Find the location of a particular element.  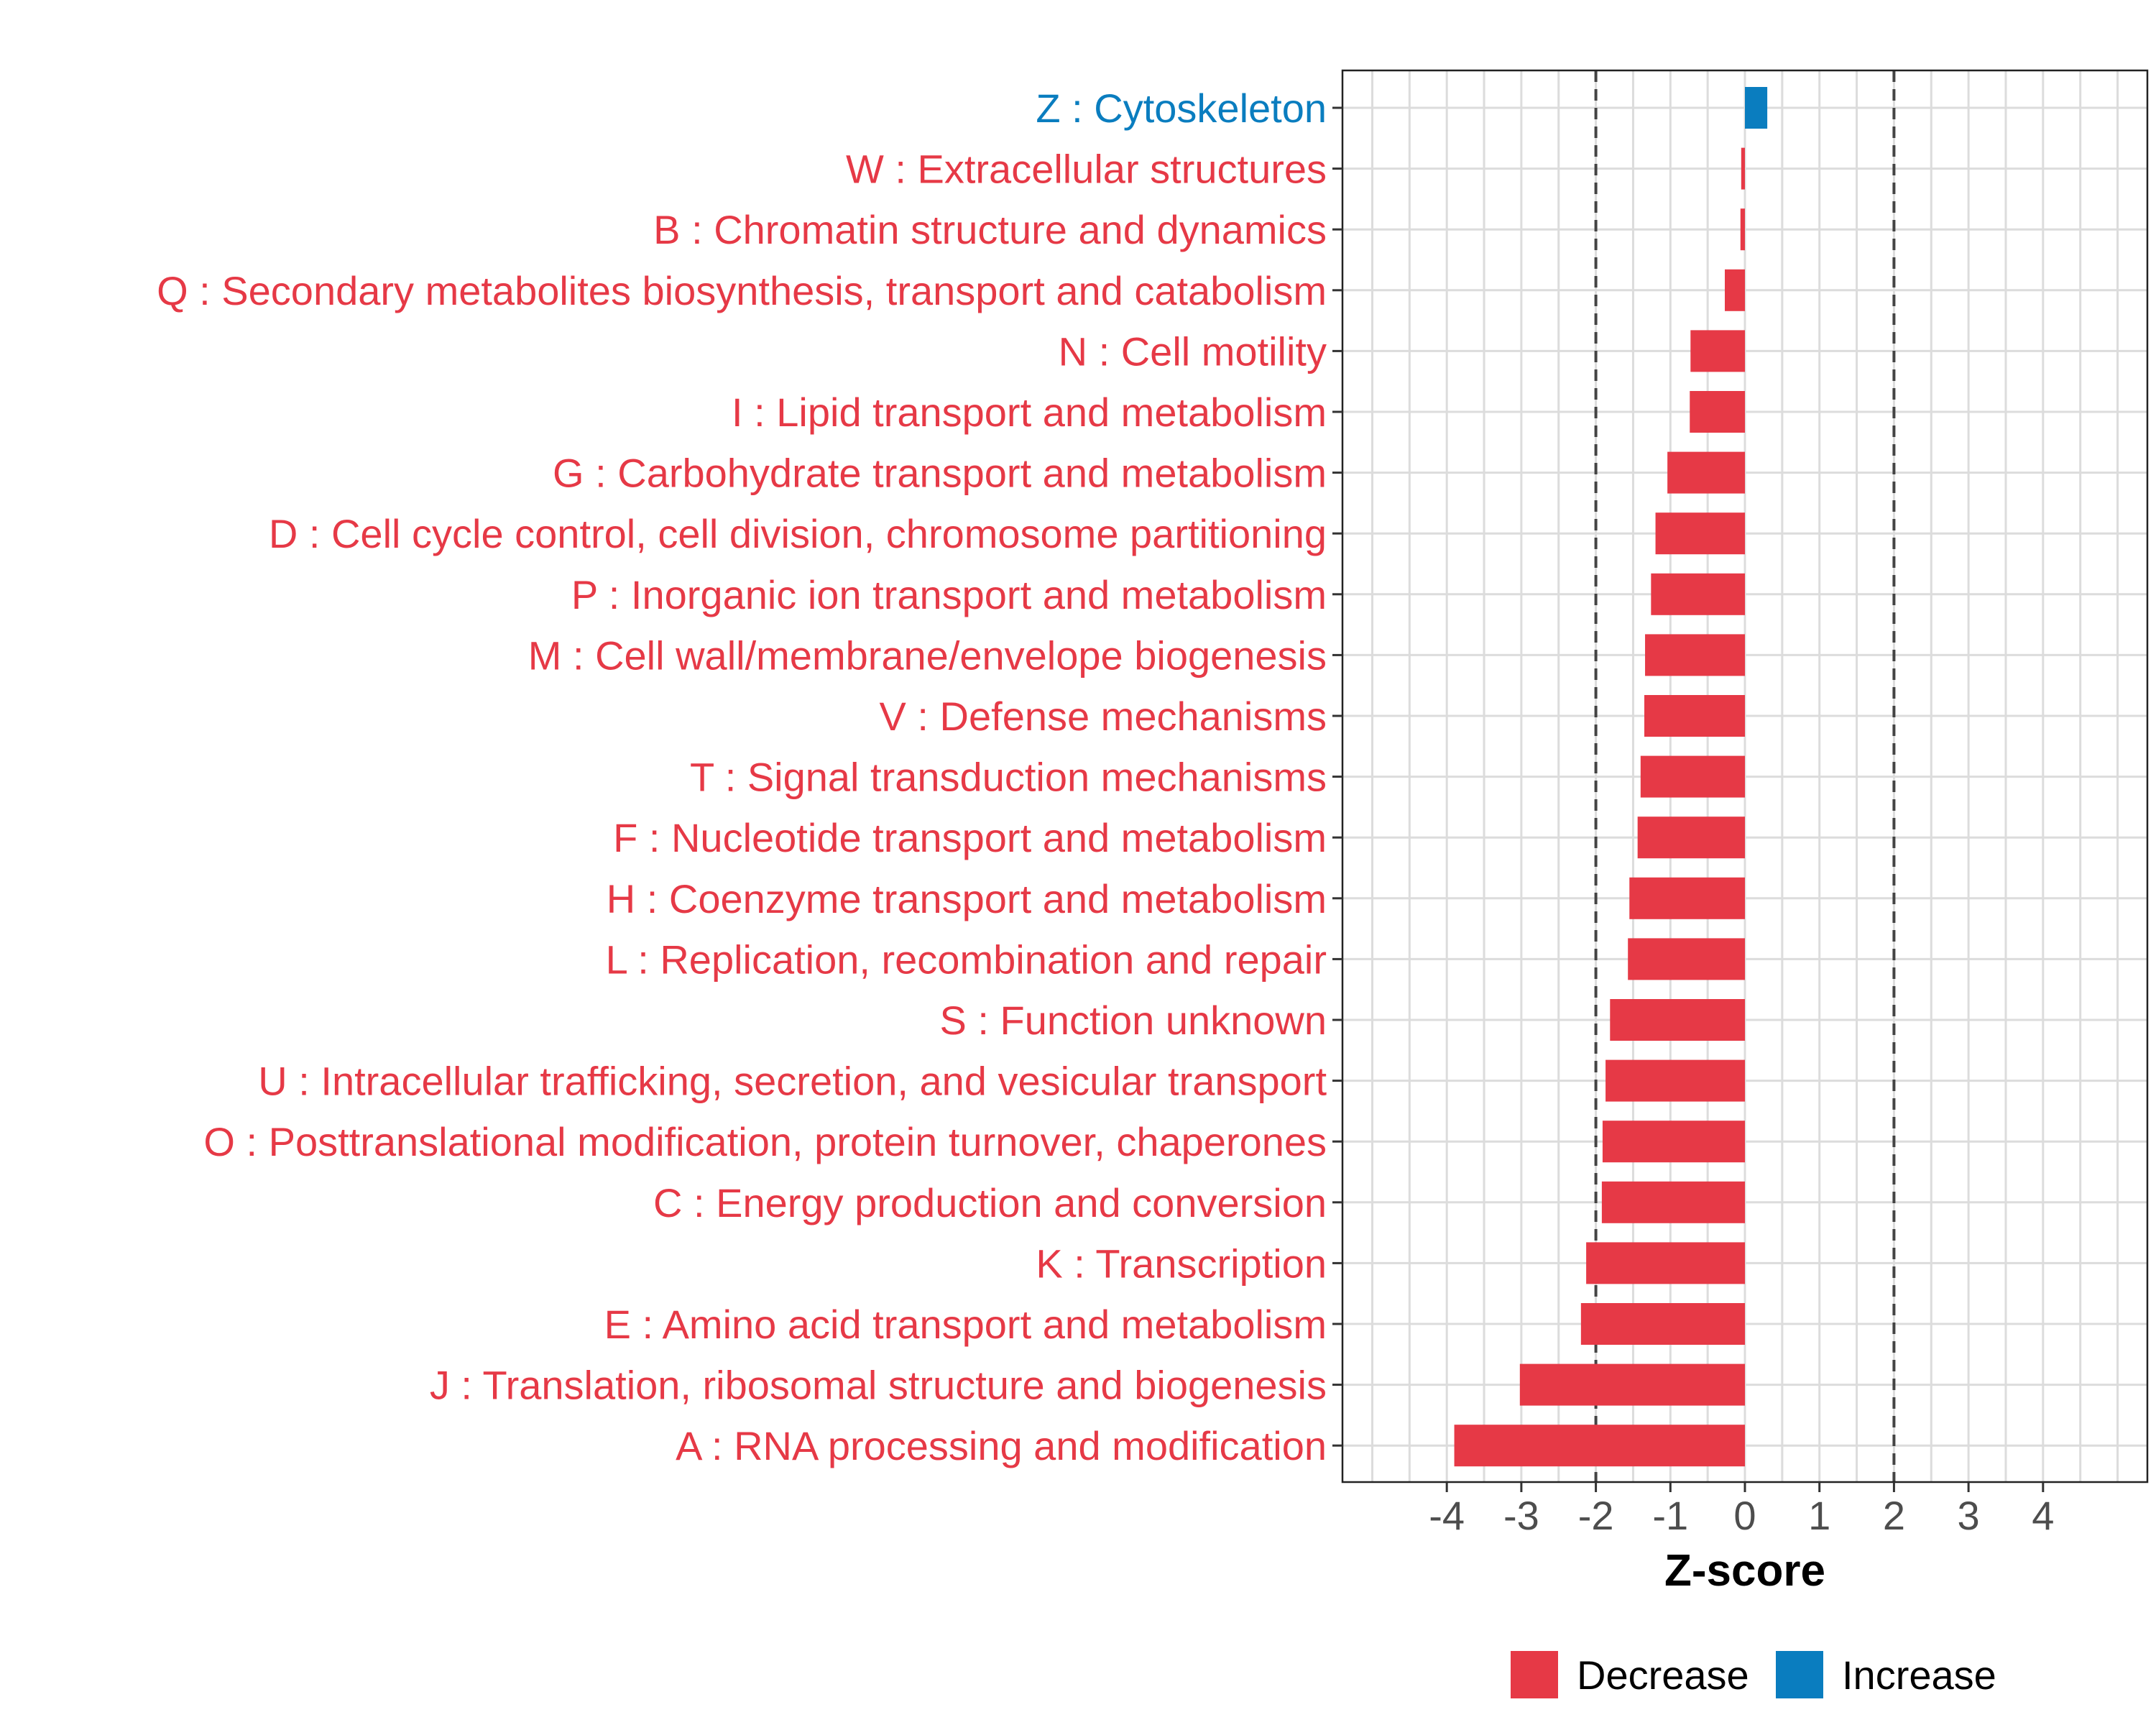

category-label: S : Function unknown is located at coordinates (1133, 1020).